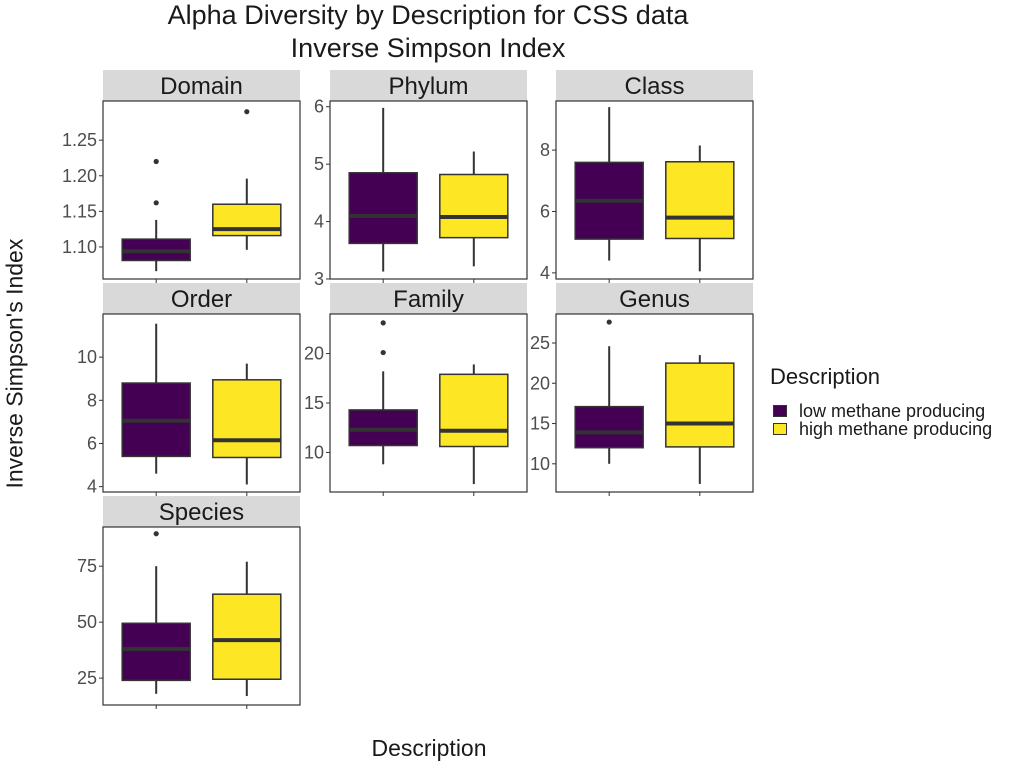  I want to click on facet-strip-domain, so click(201, 85).